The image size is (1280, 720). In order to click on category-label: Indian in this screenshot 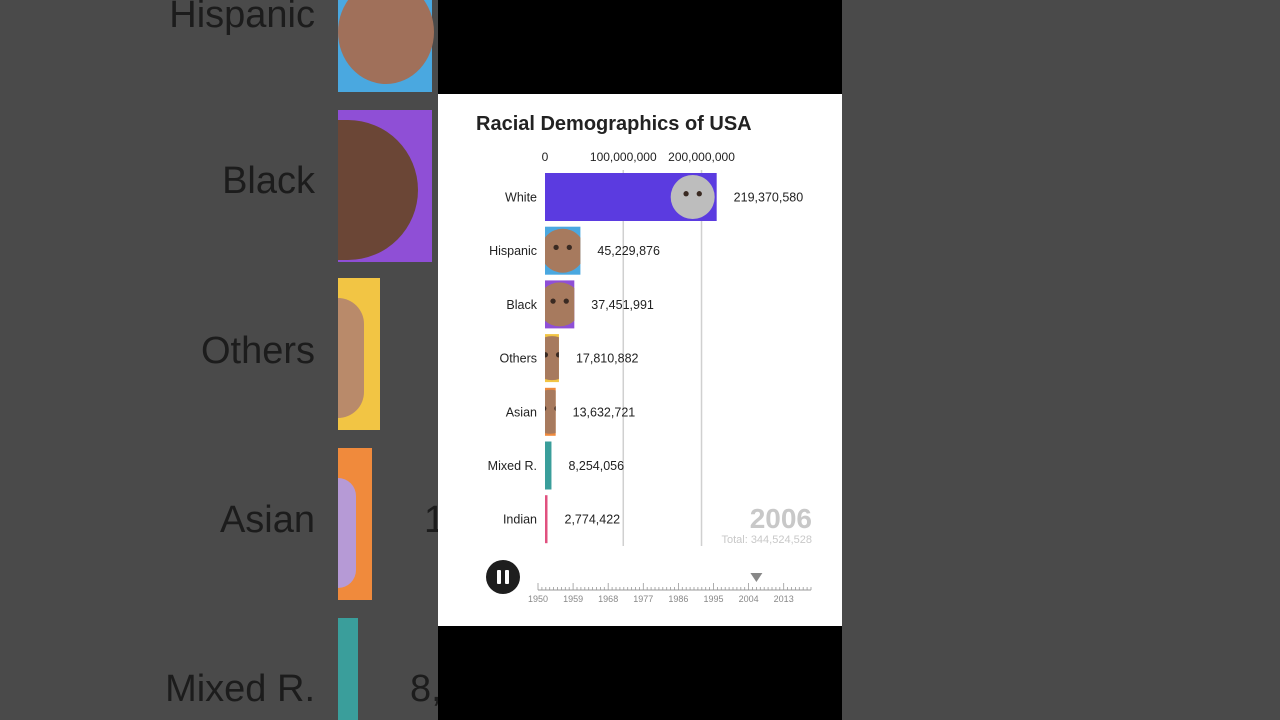, I will do `click(520, 520)`.